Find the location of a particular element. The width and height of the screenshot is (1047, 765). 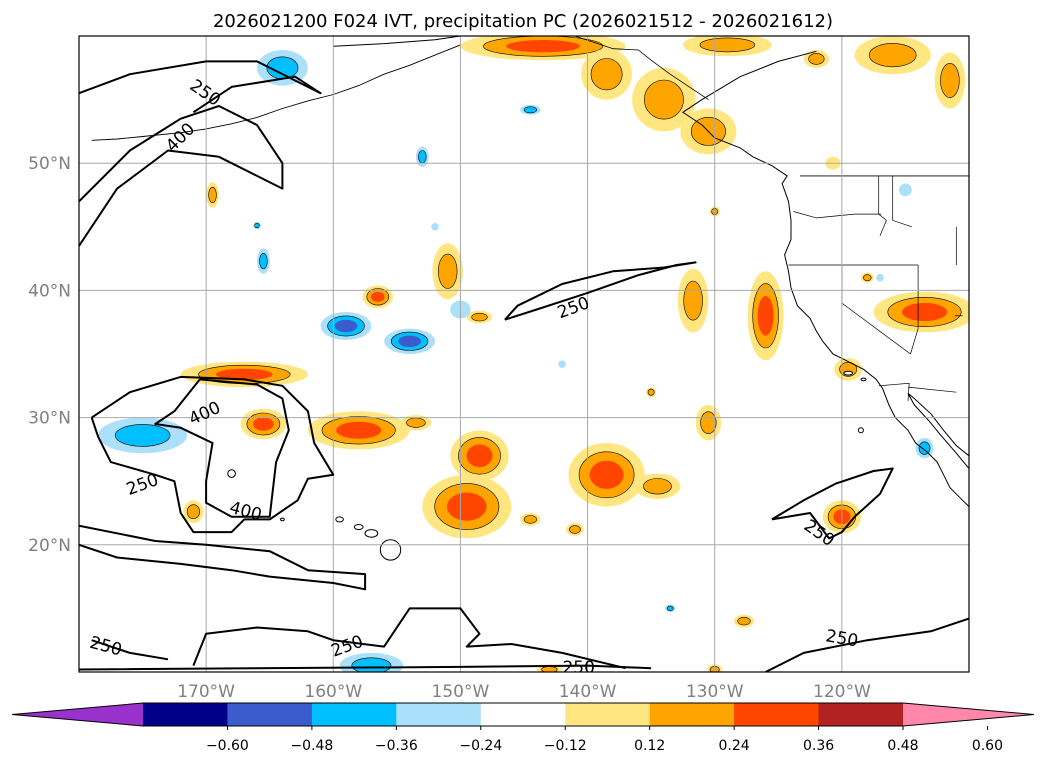

longitude-tick-label: 160°W is located at coordinates (333, 692).